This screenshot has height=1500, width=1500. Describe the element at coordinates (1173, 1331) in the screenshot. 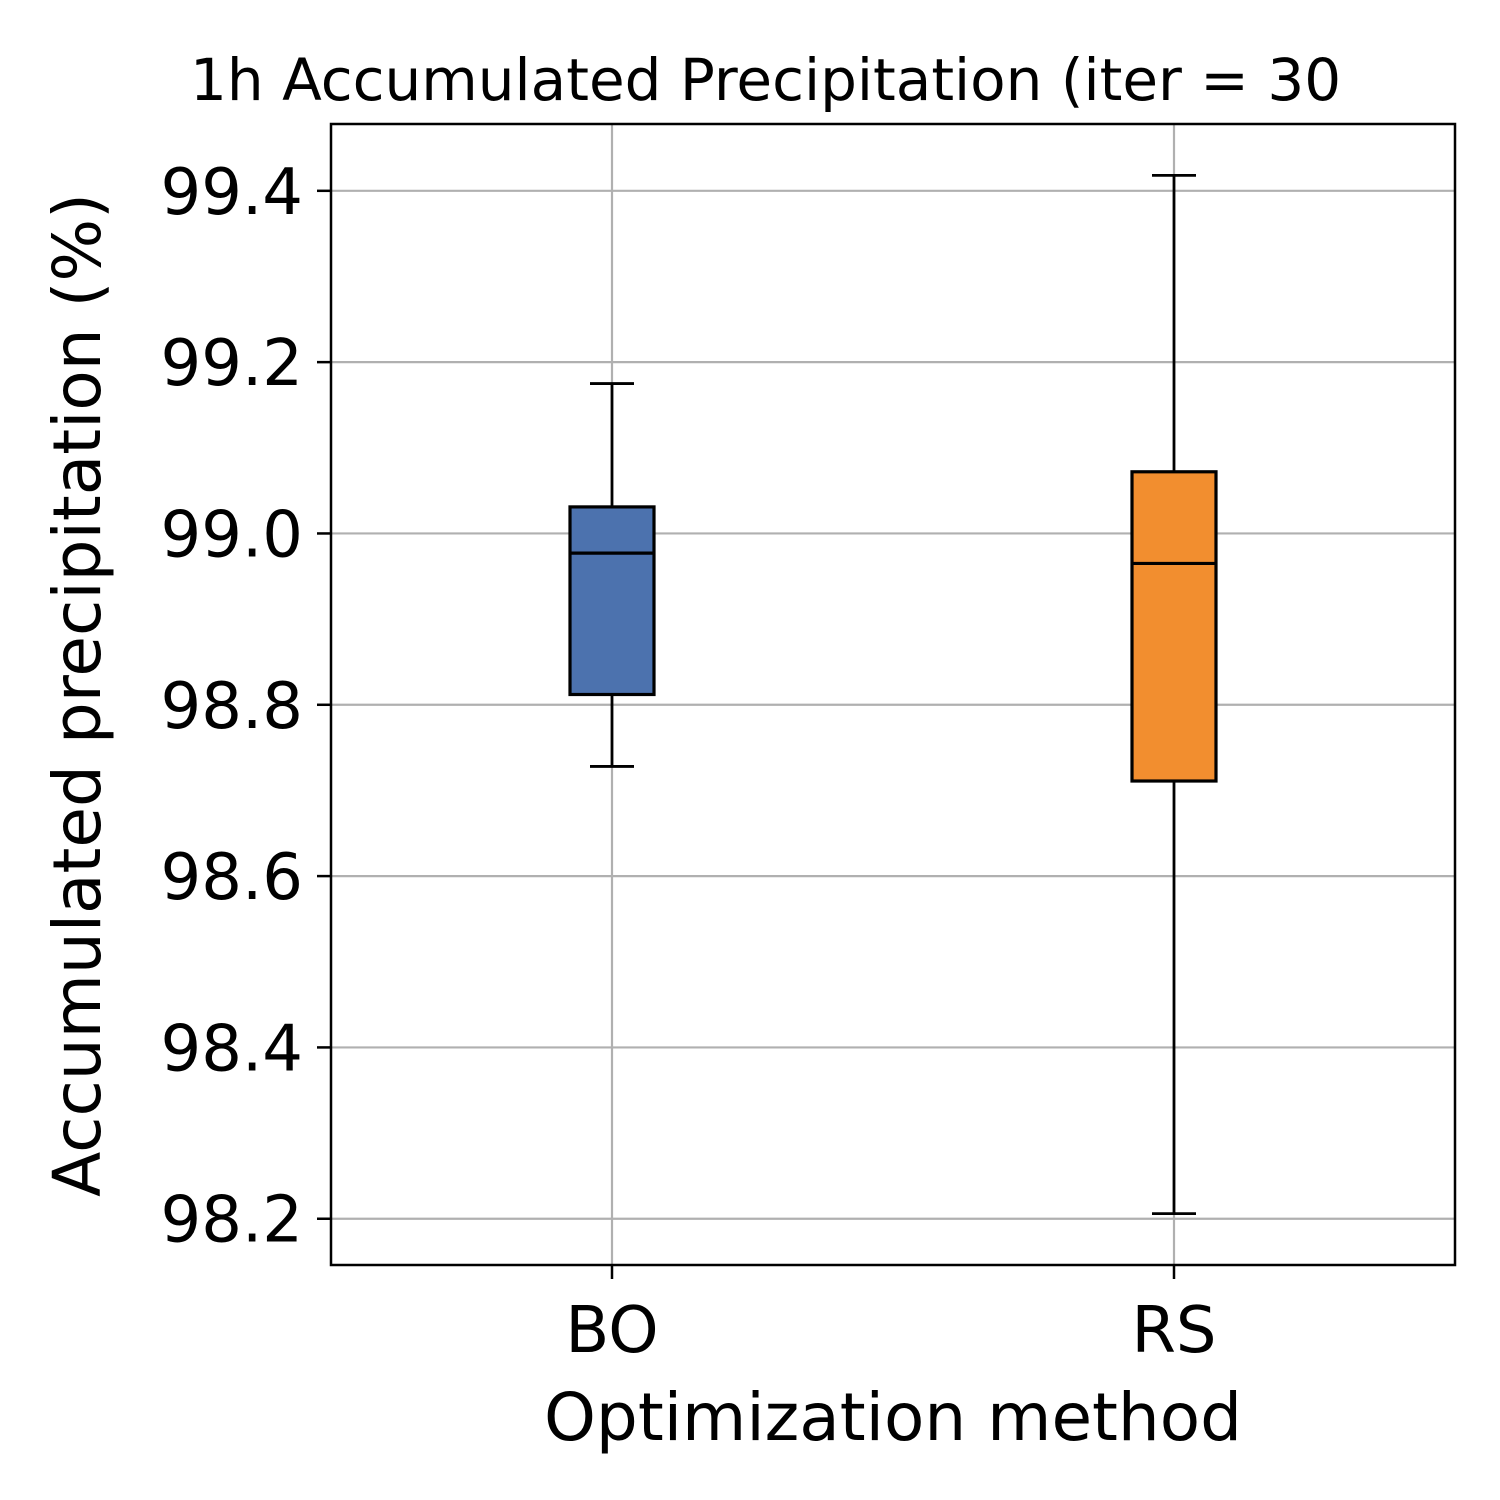

I see `x-tick-label: RS` at that location.